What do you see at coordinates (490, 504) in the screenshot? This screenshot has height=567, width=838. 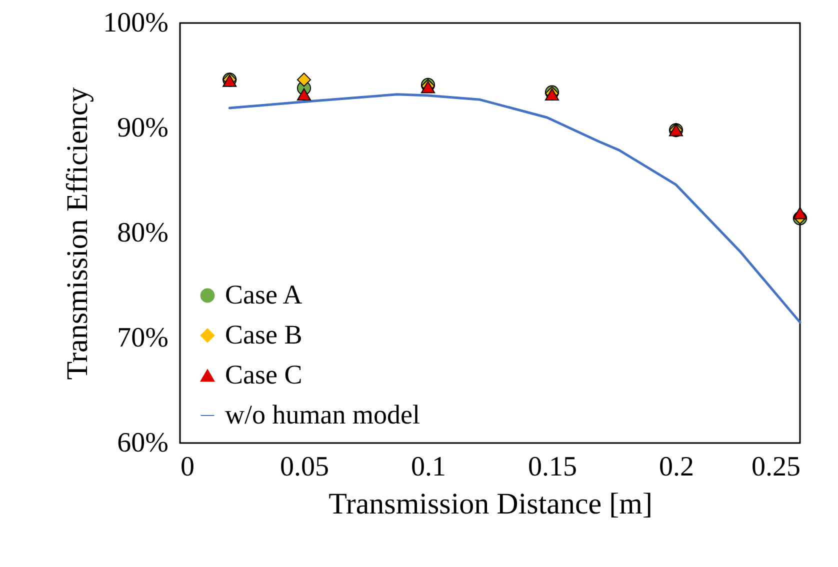 I see `x-axis-title: Transmission Distance [m]` at bounding box center [490, 504].